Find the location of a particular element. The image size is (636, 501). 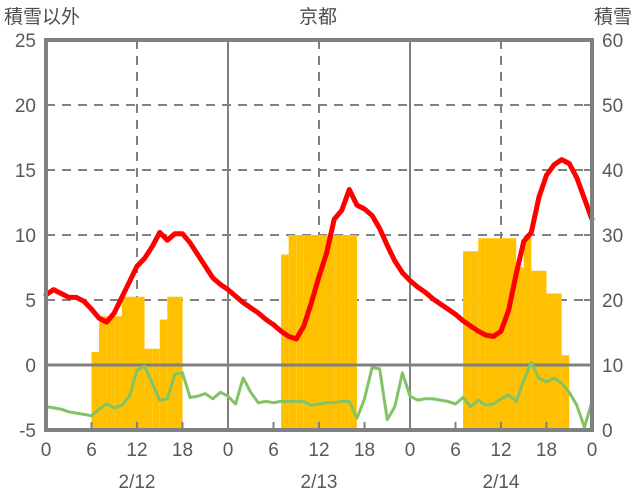

x-axis-date-labels: 2/12 2/13 2/14 is located at coordinates (319, 482).